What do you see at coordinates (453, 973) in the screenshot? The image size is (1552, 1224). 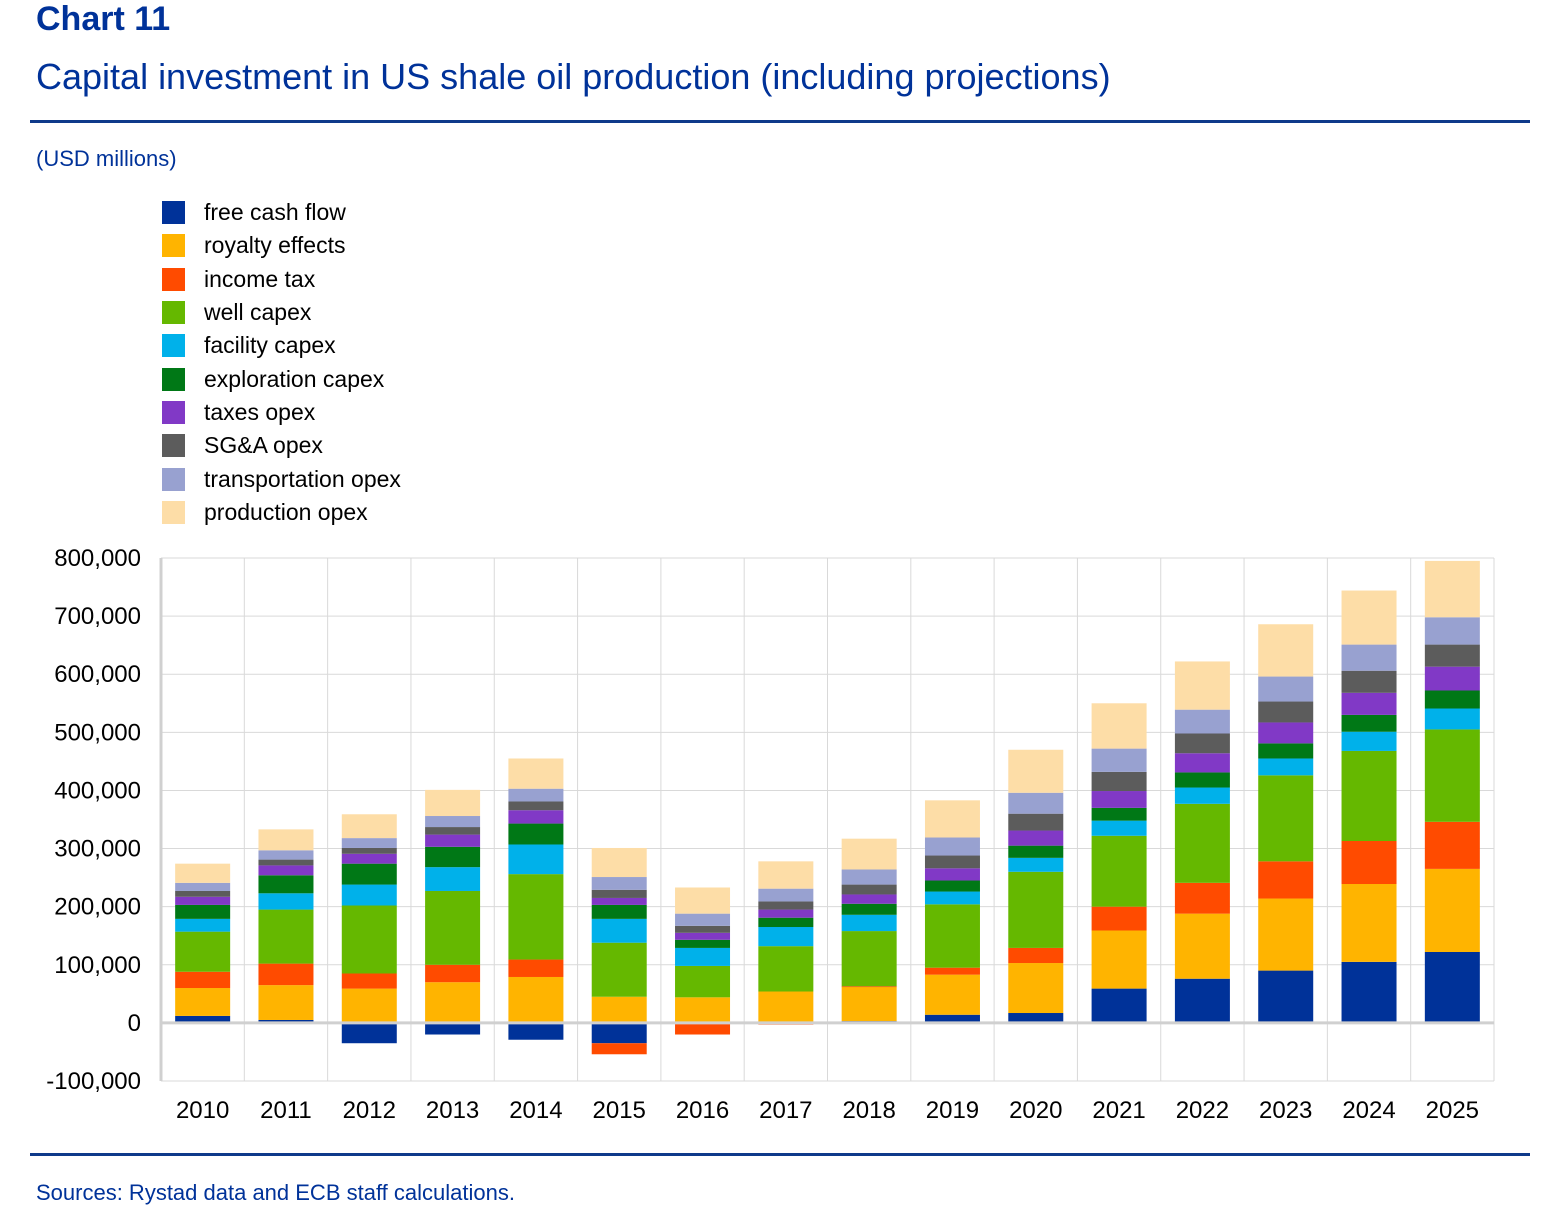 I see `bar-income-tax-2013` at bounding box center [453, 973].